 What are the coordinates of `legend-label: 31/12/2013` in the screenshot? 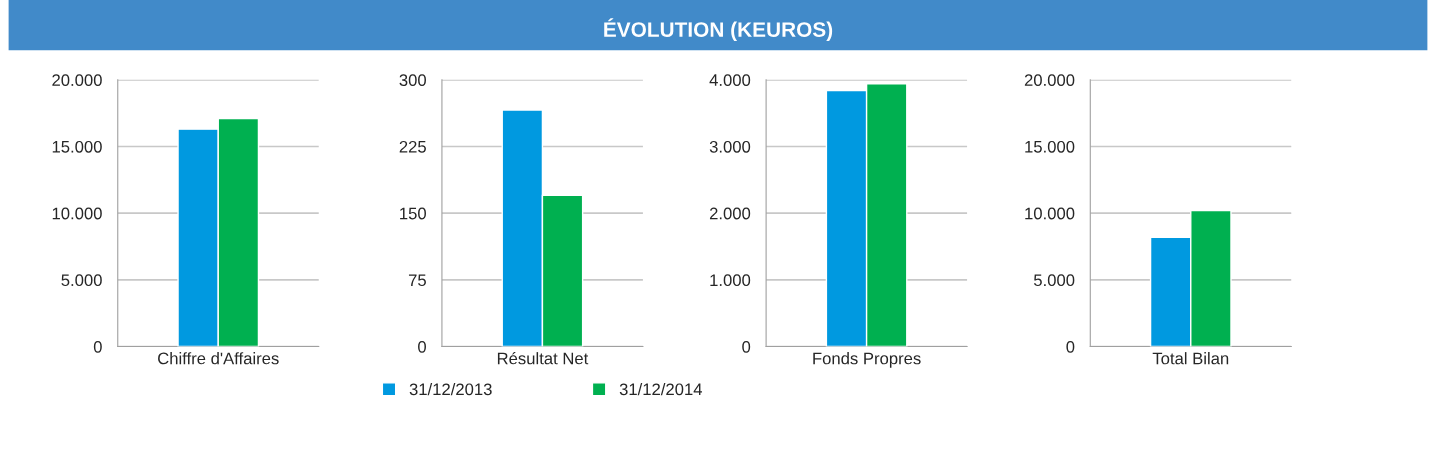 It's located at (450, 389).